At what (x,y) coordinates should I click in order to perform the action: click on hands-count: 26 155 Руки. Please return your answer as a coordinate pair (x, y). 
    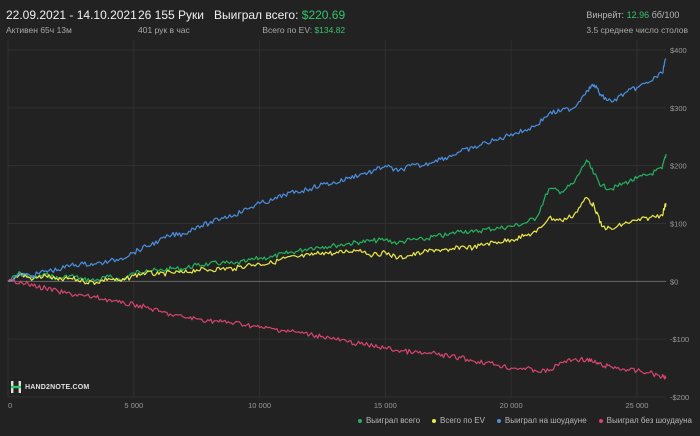
    Looking at the image, I should click on (171, 15).